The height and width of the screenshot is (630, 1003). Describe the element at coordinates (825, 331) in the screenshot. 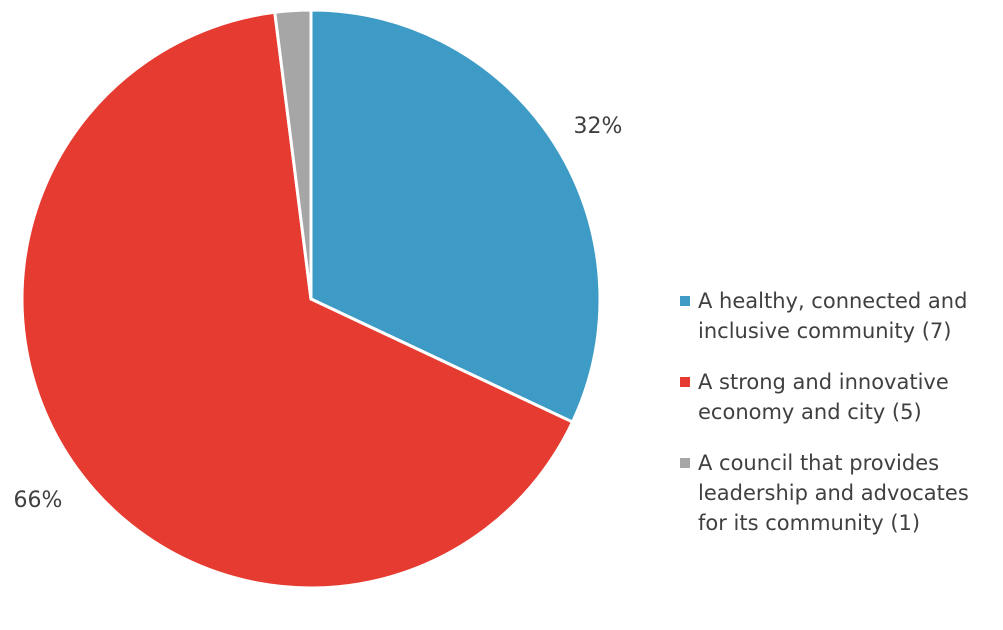

I see `legend-text-line-2: inclusive community (7)` at that location.